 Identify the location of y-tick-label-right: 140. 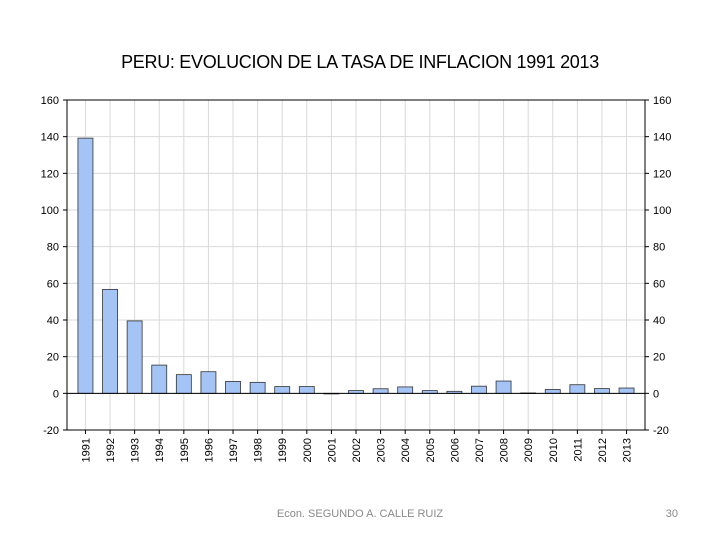
(662, 138).